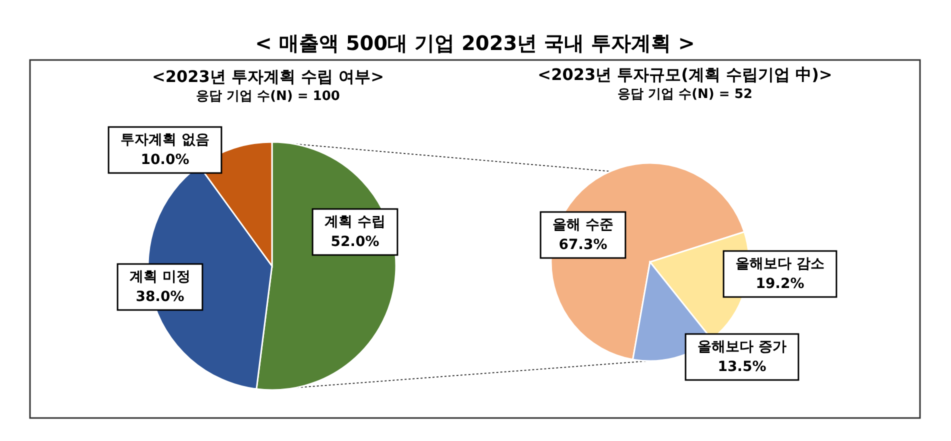  Describe the element at coordinates (268, 76) in the screenshot. I see `chart-title: <2023년 투자계획 수립 여부>` at that location.